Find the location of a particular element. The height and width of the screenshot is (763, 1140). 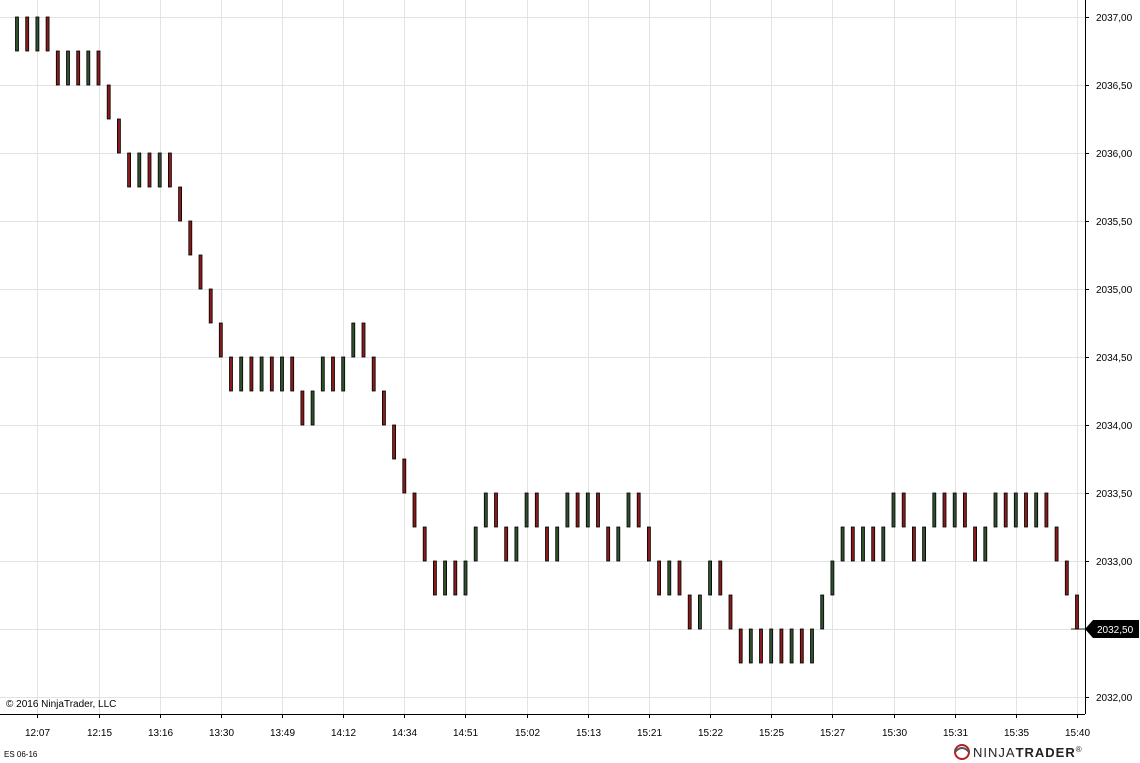

last-price-tag is located at coordinates (1112, 629).